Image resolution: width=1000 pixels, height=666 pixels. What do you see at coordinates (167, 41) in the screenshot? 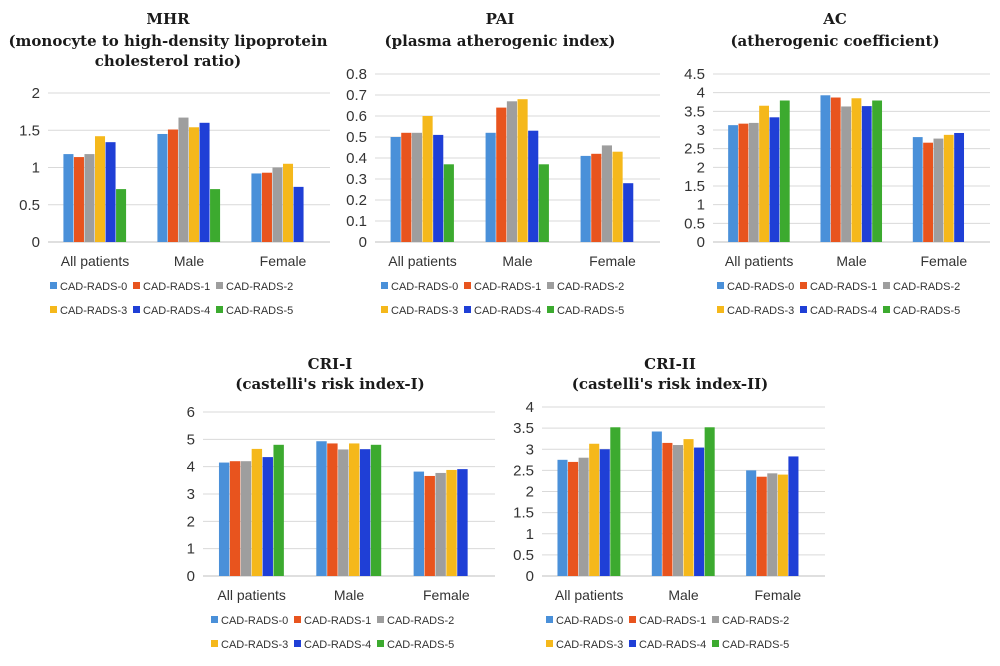
I see `chart-subtitle-line-1: (monocyte to high-density lipoprotein` at bounding box center [167, 41].